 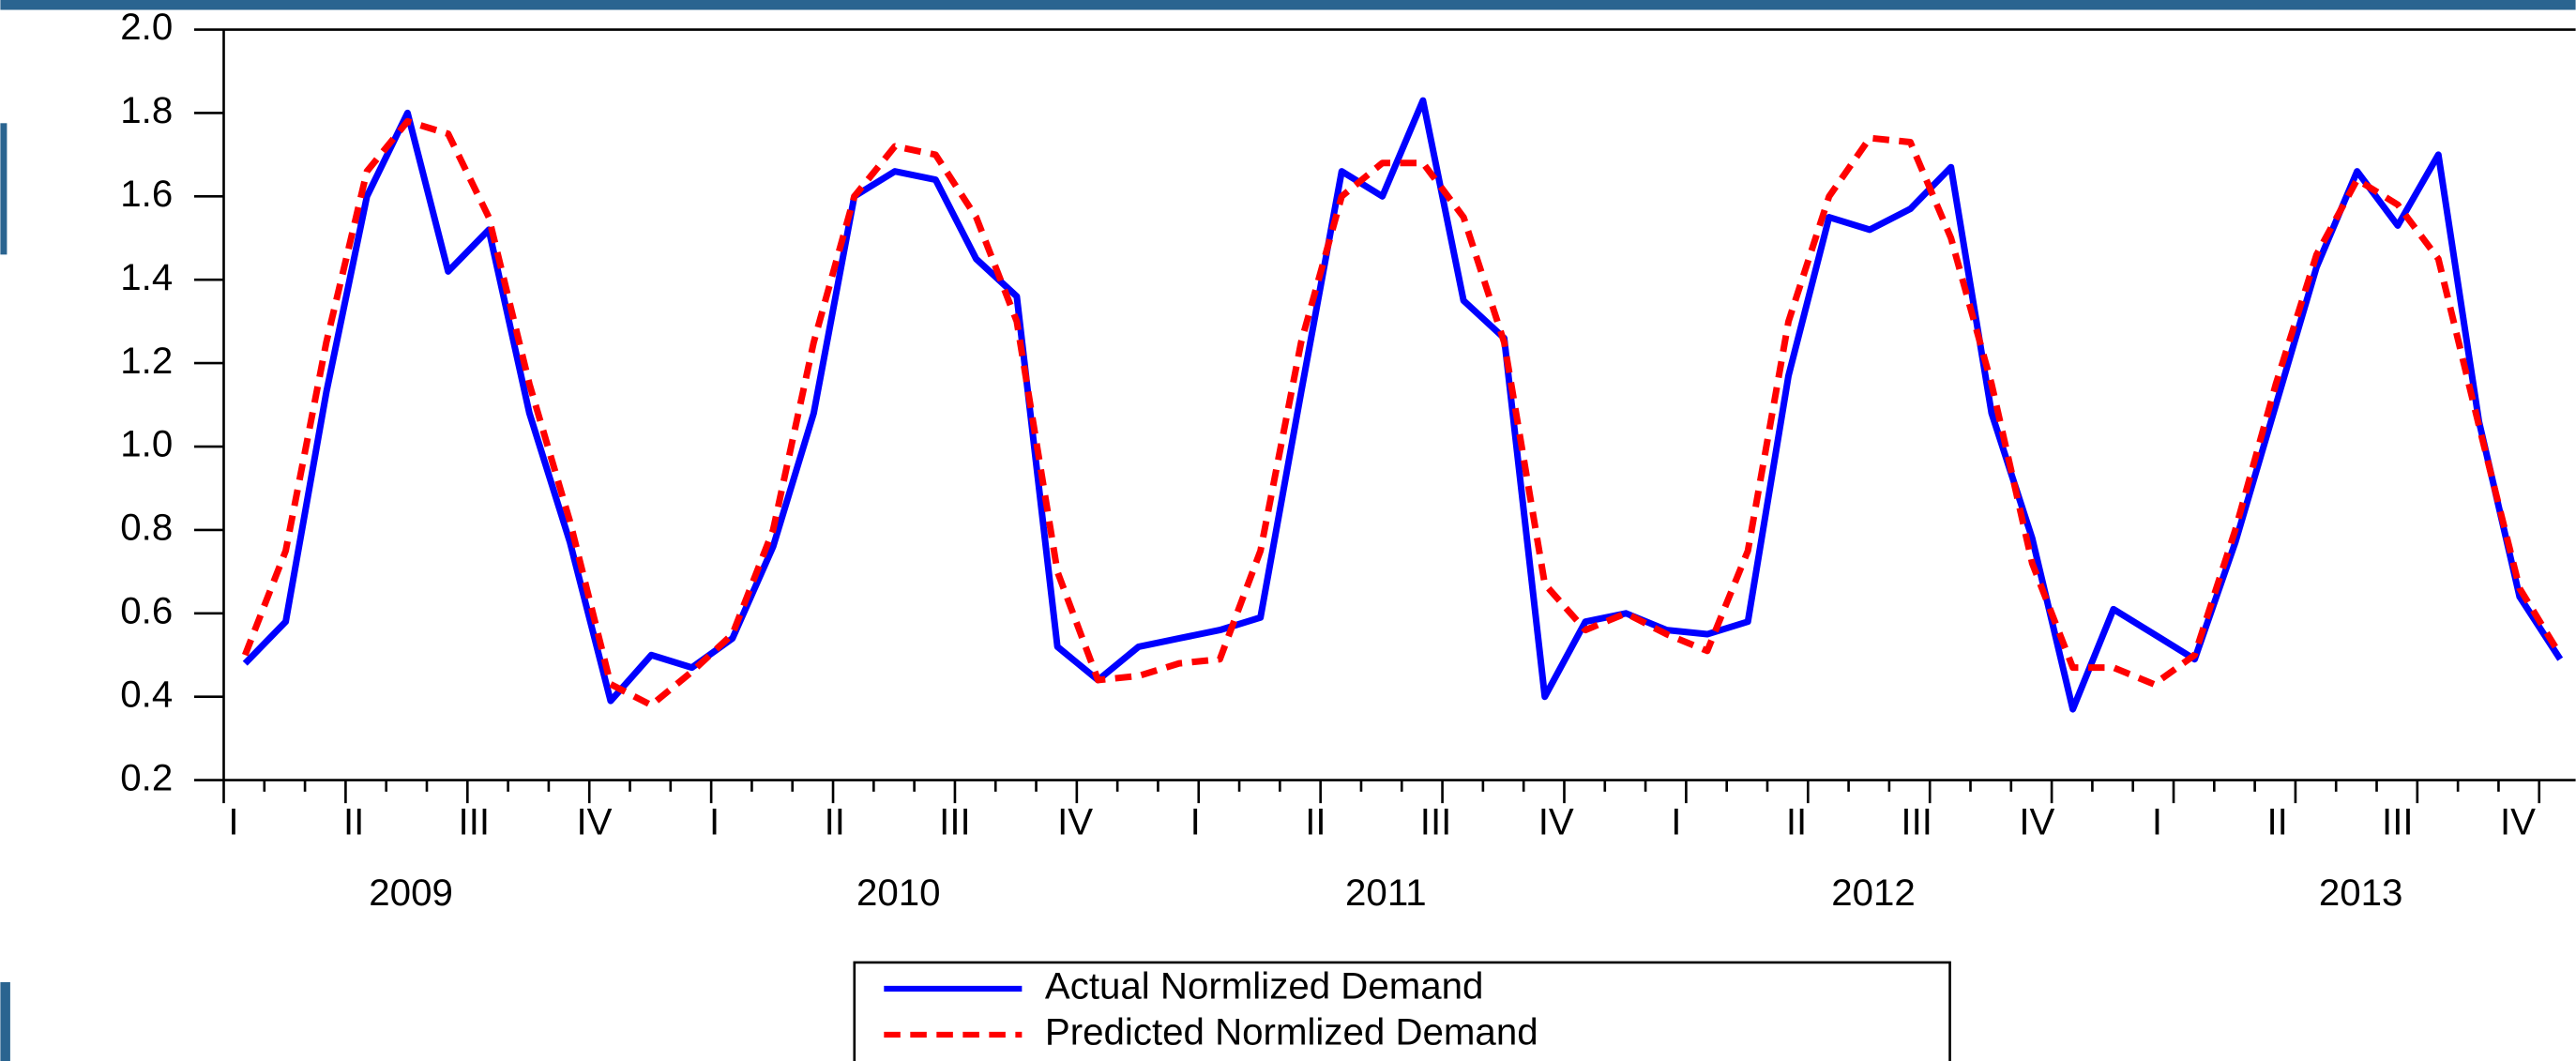 What do you see at coordinates (146, 110) in the screenshot?
I see `y-tick-label: 1.8` at bounding box center [146, 110].